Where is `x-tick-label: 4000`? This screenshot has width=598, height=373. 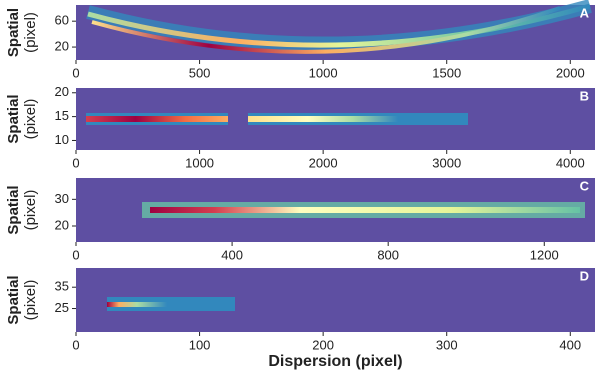
x-tick-label: 4000 is located at coordinates (570, 162).